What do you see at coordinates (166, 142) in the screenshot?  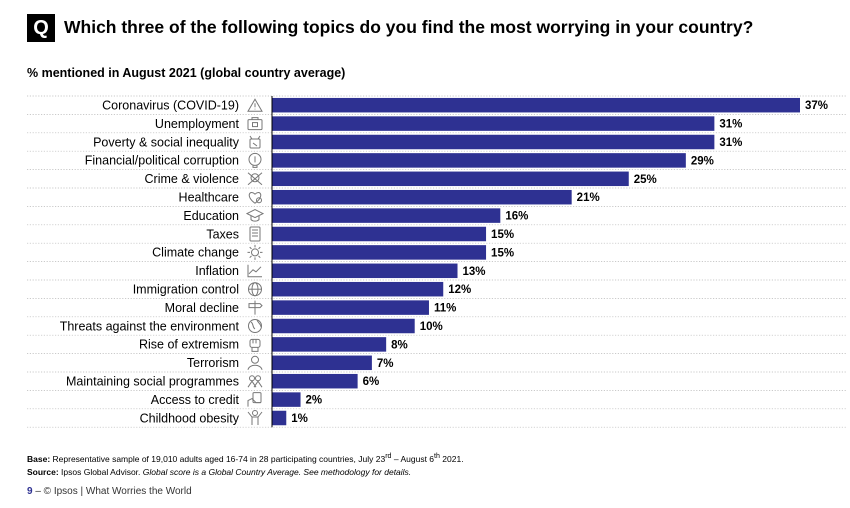 I see `category-label: Poverty & social inequality` at bounding box center [166, 142].